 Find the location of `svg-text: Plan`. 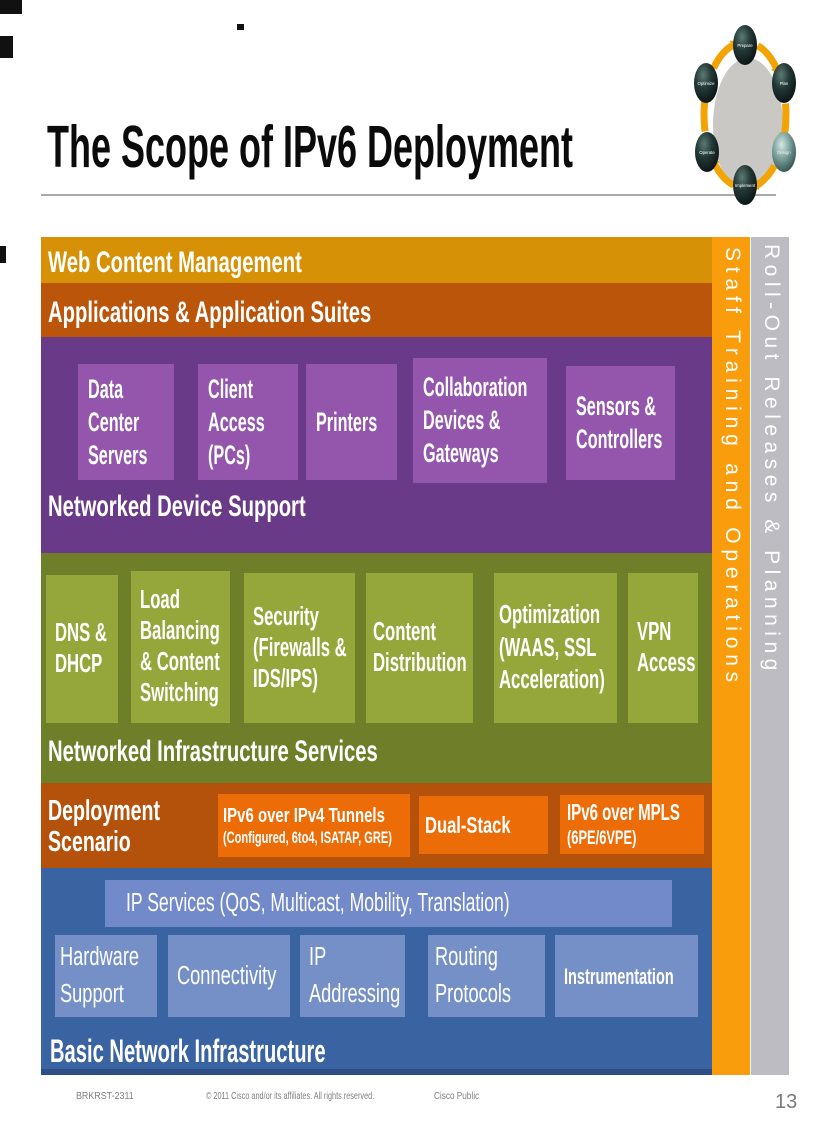

svg-text: Plan is located at coordinates (784, 83).